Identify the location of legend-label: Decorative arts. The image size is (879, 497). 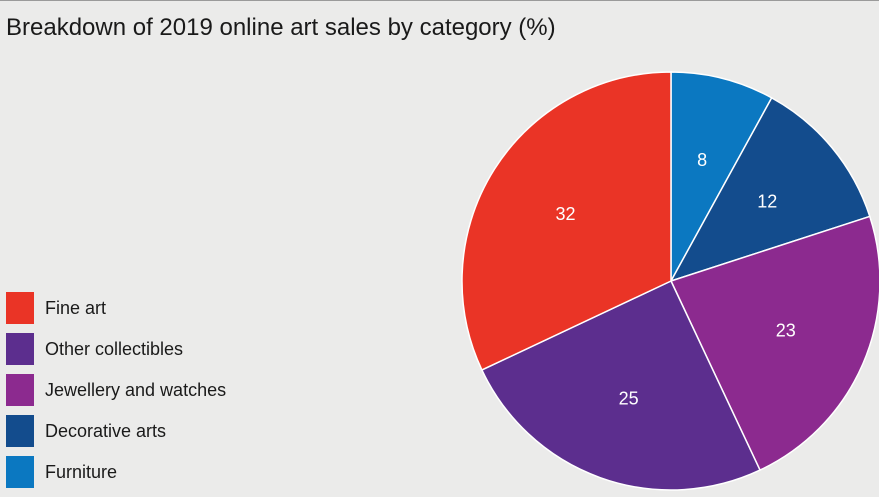
(106, 431).